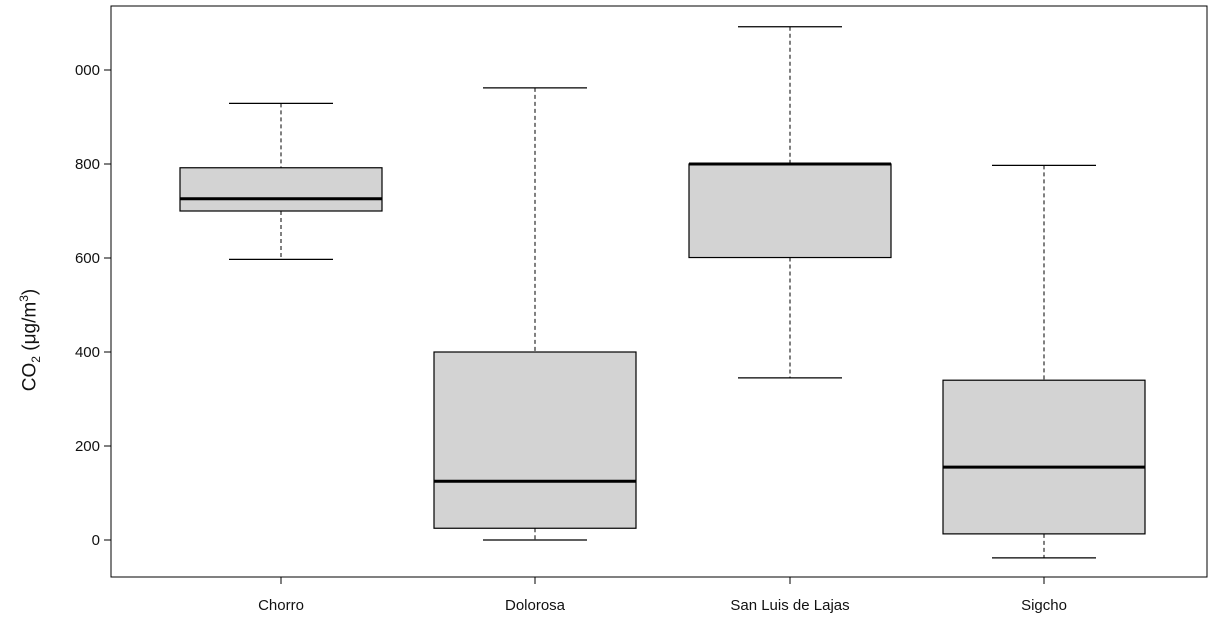 Image resolution: width=1211 pixels, height=617 pixels. I want to click on y-axis-label-pre: CO, so click(30, 377).